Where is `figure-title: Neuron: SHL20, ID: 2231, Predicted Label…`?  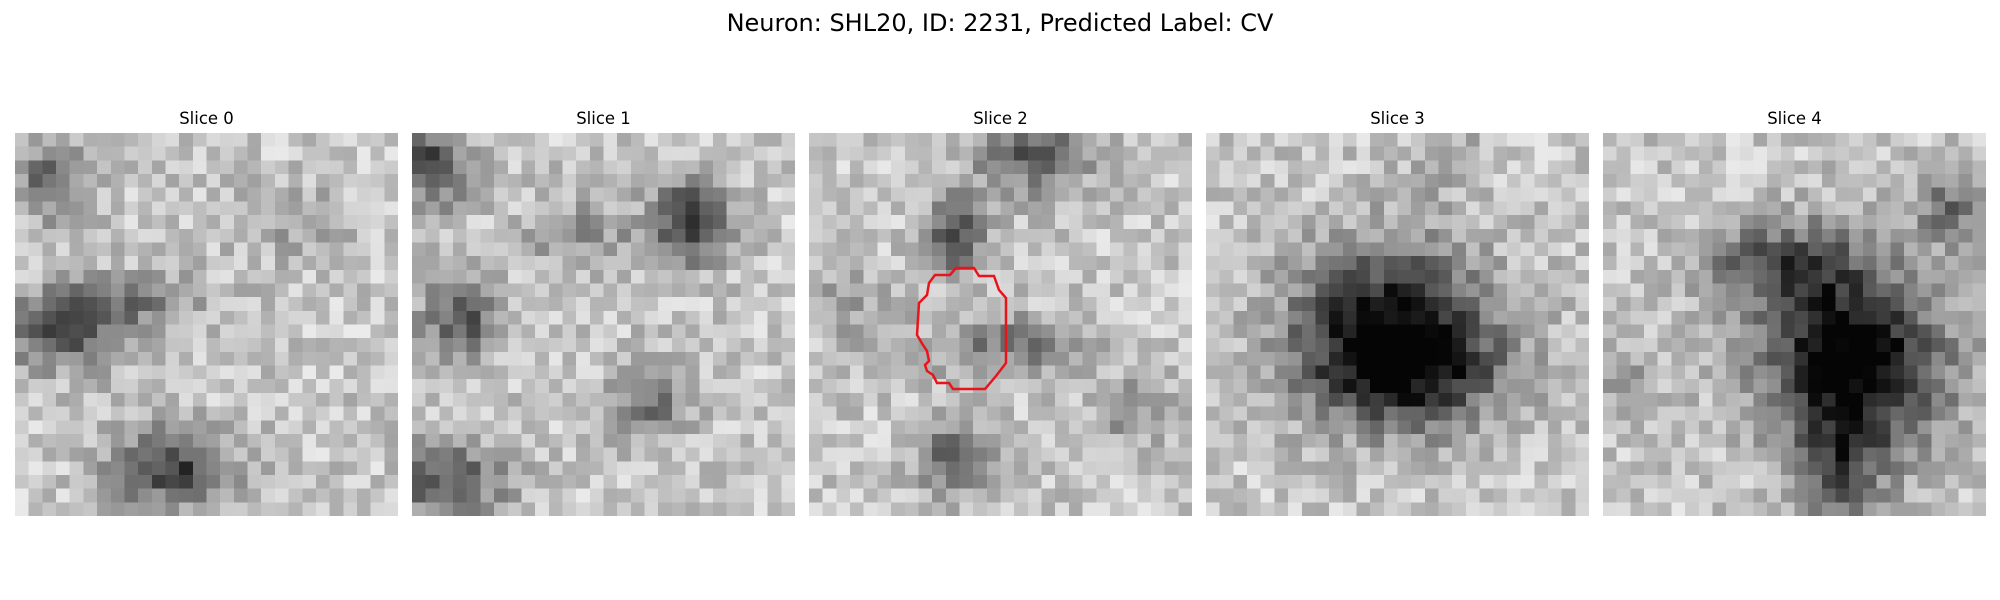 figure-title: Neuron: SHL20, ID: 2231, Predicted Label… is located at coordinates (1000, 23).